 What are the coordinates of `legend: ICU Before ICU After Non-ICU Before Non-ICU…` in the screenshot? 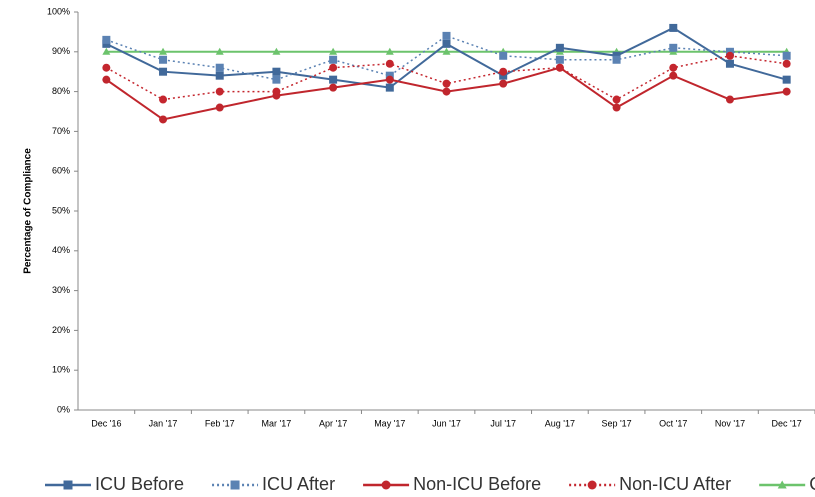 It's located at (430, 484).